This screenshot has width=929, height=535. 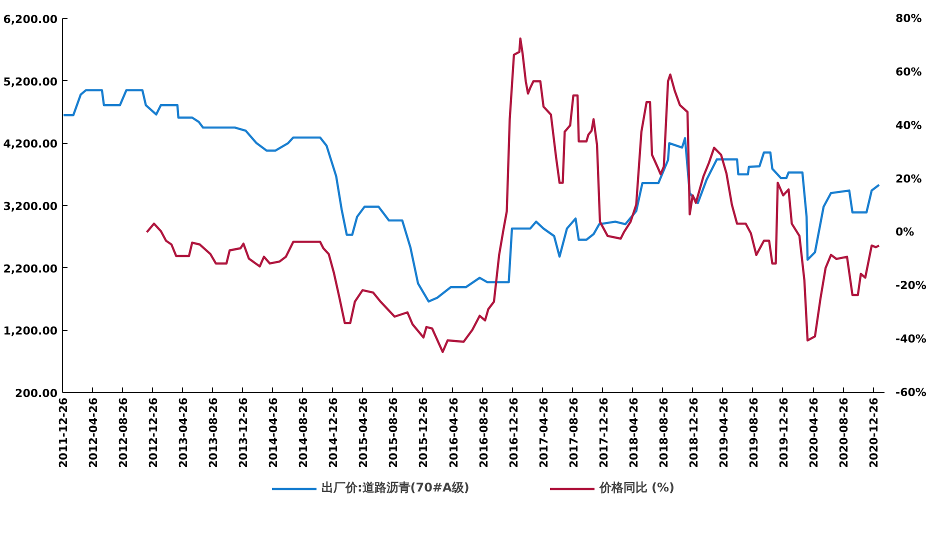 What do you see at coordinates (333, 432) in the screenshot?
I see `x-tick-label: 2014-12-26` at bounding box center [333, 432].